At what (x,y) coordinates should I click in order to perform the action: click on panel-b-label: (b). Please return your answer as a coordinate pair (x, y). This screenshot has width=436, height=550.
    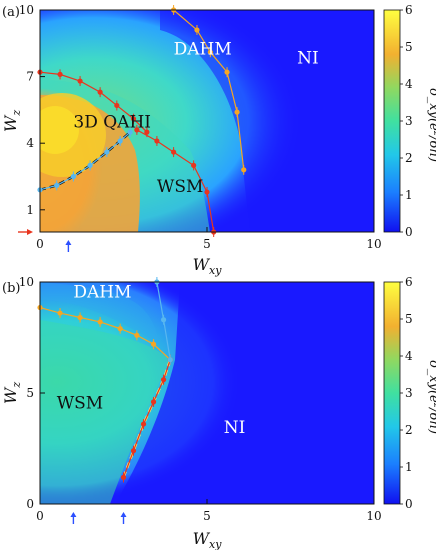
    Looking at the image, I should click on (11, 288).